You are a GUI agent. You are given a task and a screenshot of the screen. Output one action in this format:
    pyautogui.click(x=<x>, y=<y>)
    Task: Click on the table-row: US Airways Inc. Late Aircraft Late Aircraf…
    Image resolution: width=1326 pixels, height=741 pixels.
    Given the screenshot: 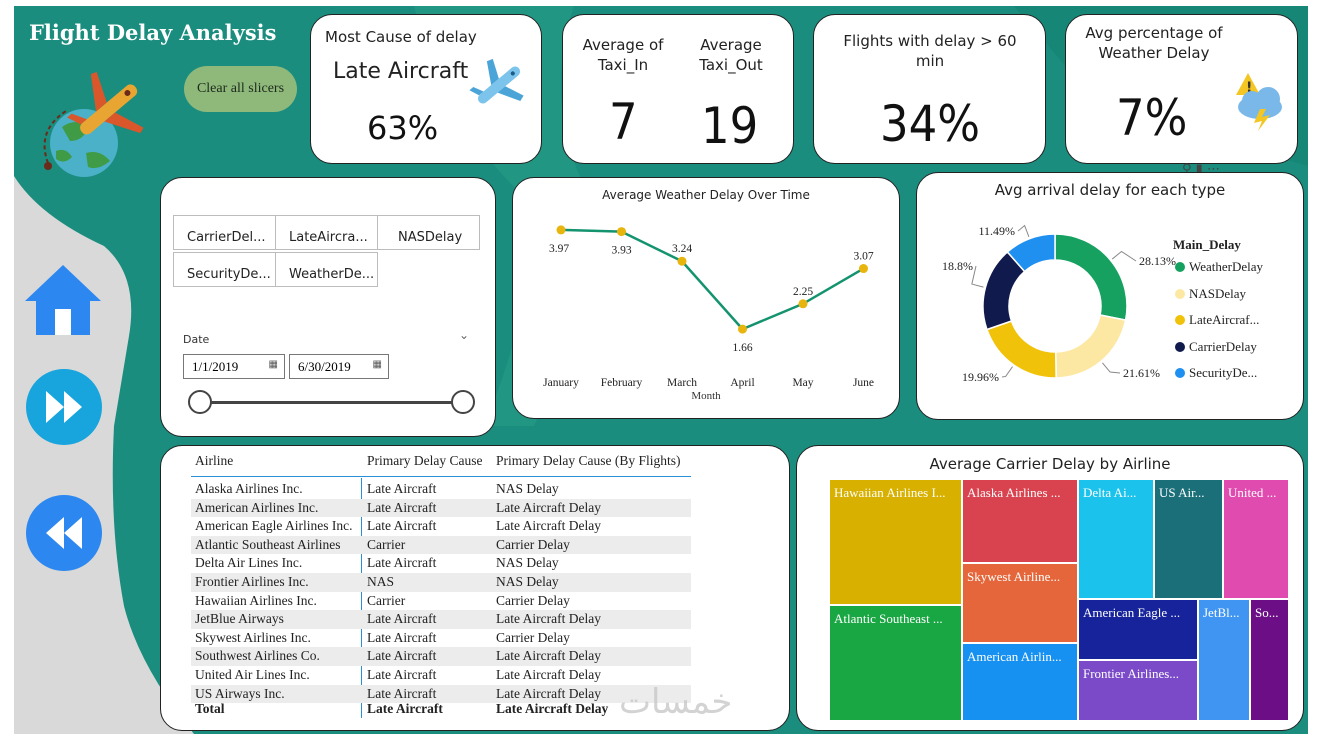 What is the action you would take?
    pyautogui.click(x=441, y=694)
    